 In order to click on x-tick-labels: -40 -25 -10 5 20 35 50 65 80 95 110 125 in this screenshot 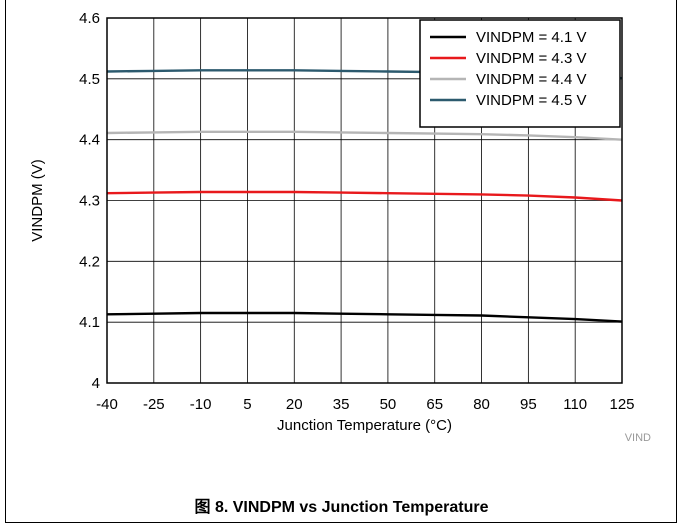, I will do `click(365, 404)`.